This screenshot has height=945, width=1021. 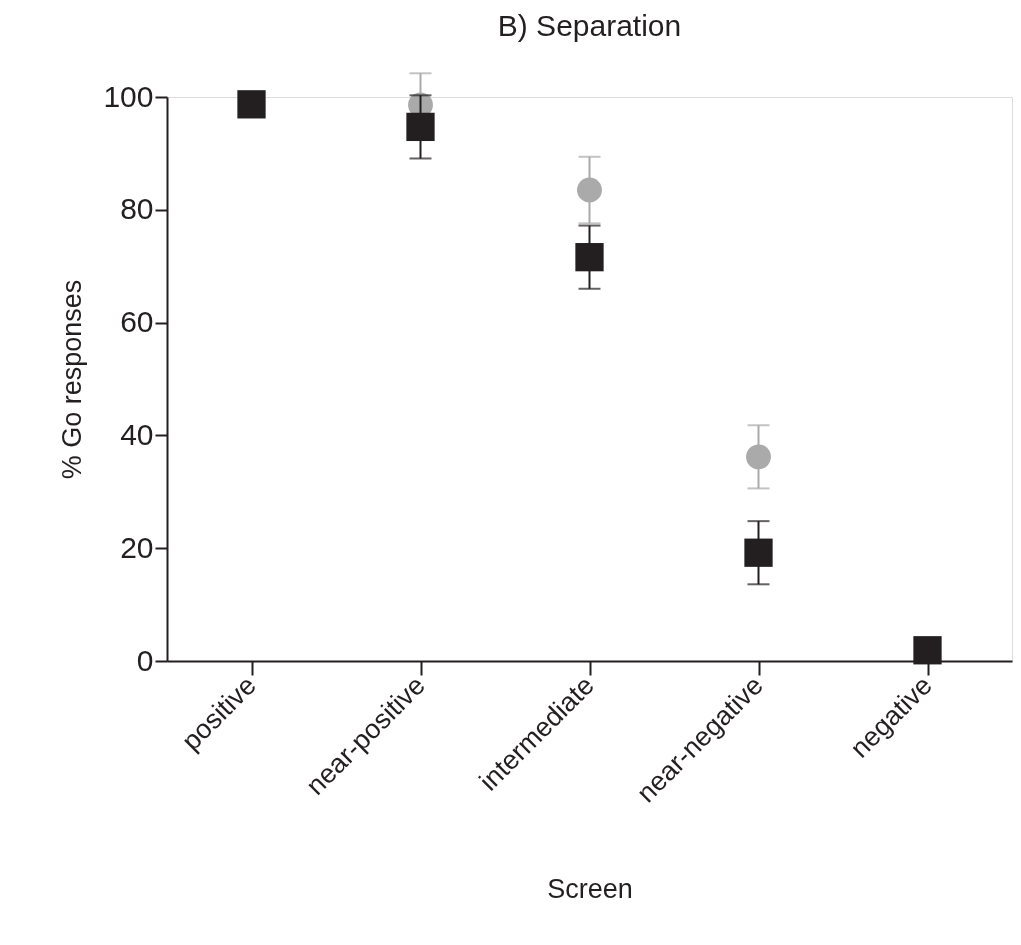 I want to click on y-tick-label: 80, so click(x=137, y=209).